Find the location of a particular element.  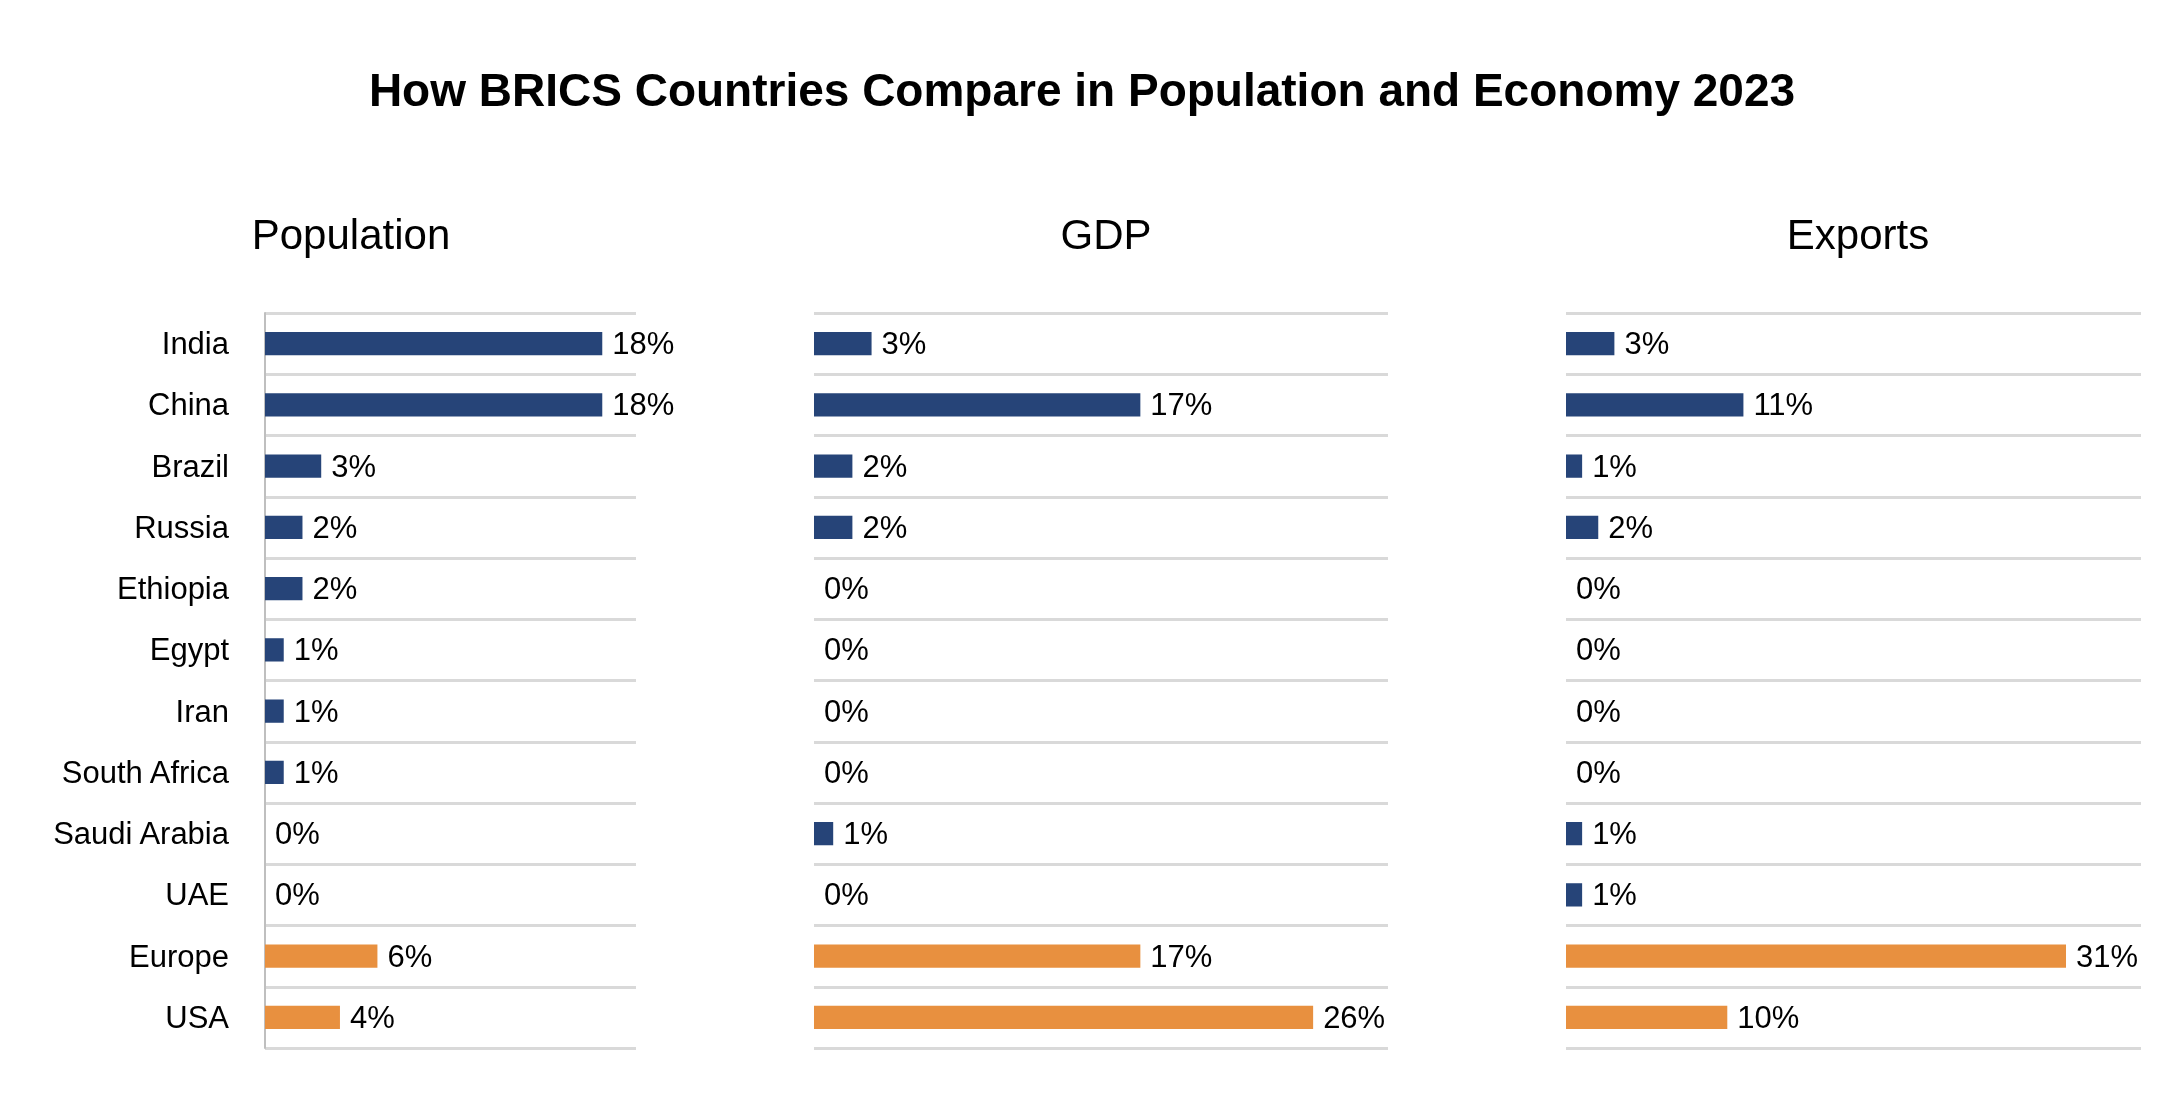

data-label: 31% is located at coordinates (2107, 956).